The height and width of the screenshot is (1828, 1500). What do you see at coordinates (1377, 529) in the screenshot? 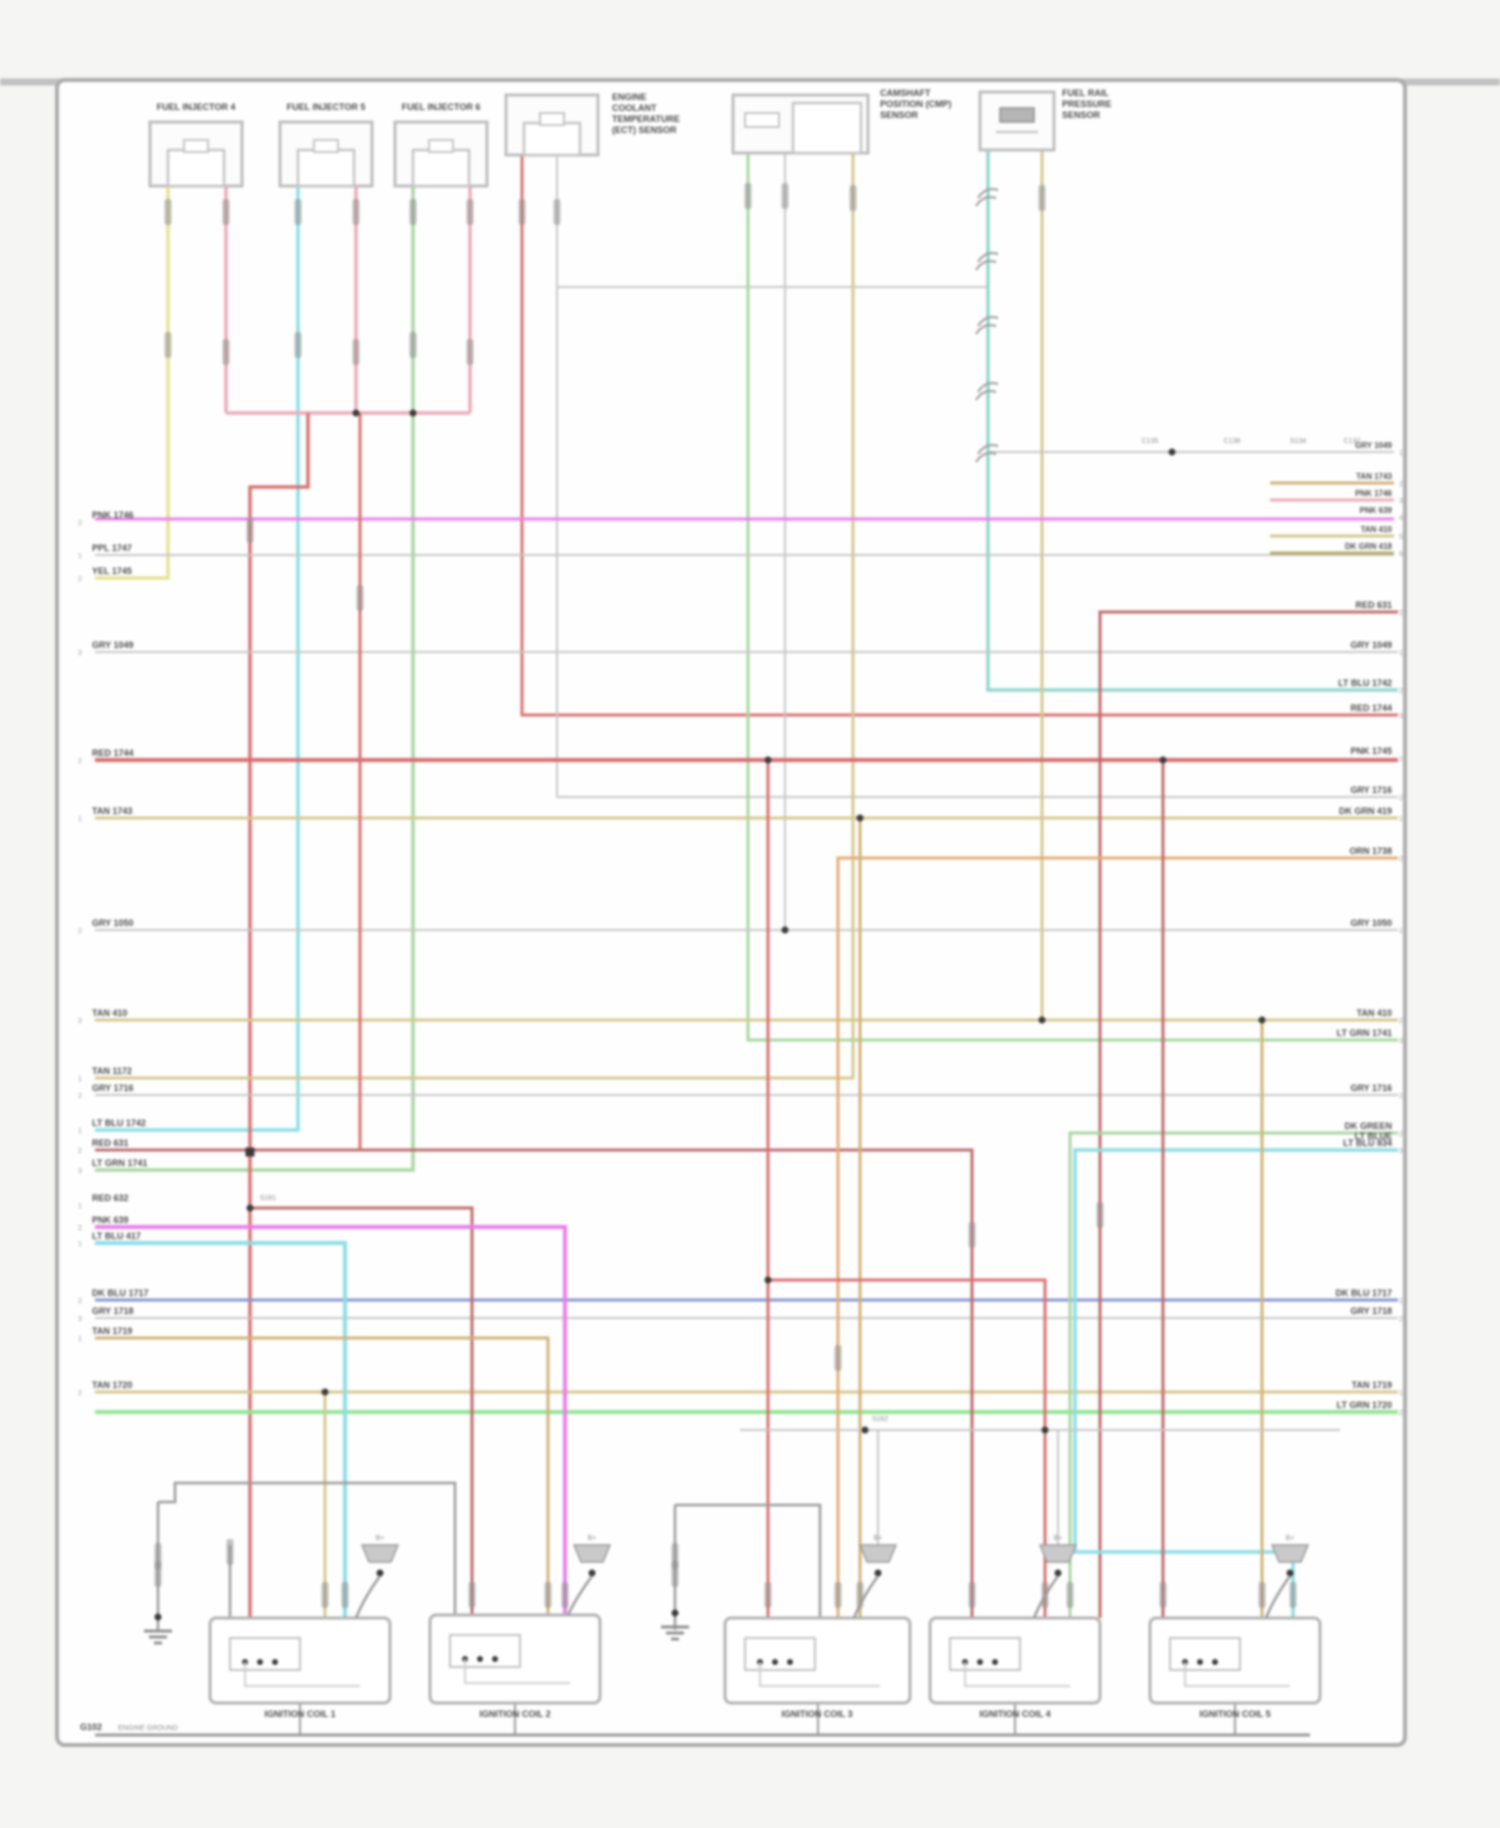
I see `right-wire-label: TAN 410` at bounding box center [1377, 529].